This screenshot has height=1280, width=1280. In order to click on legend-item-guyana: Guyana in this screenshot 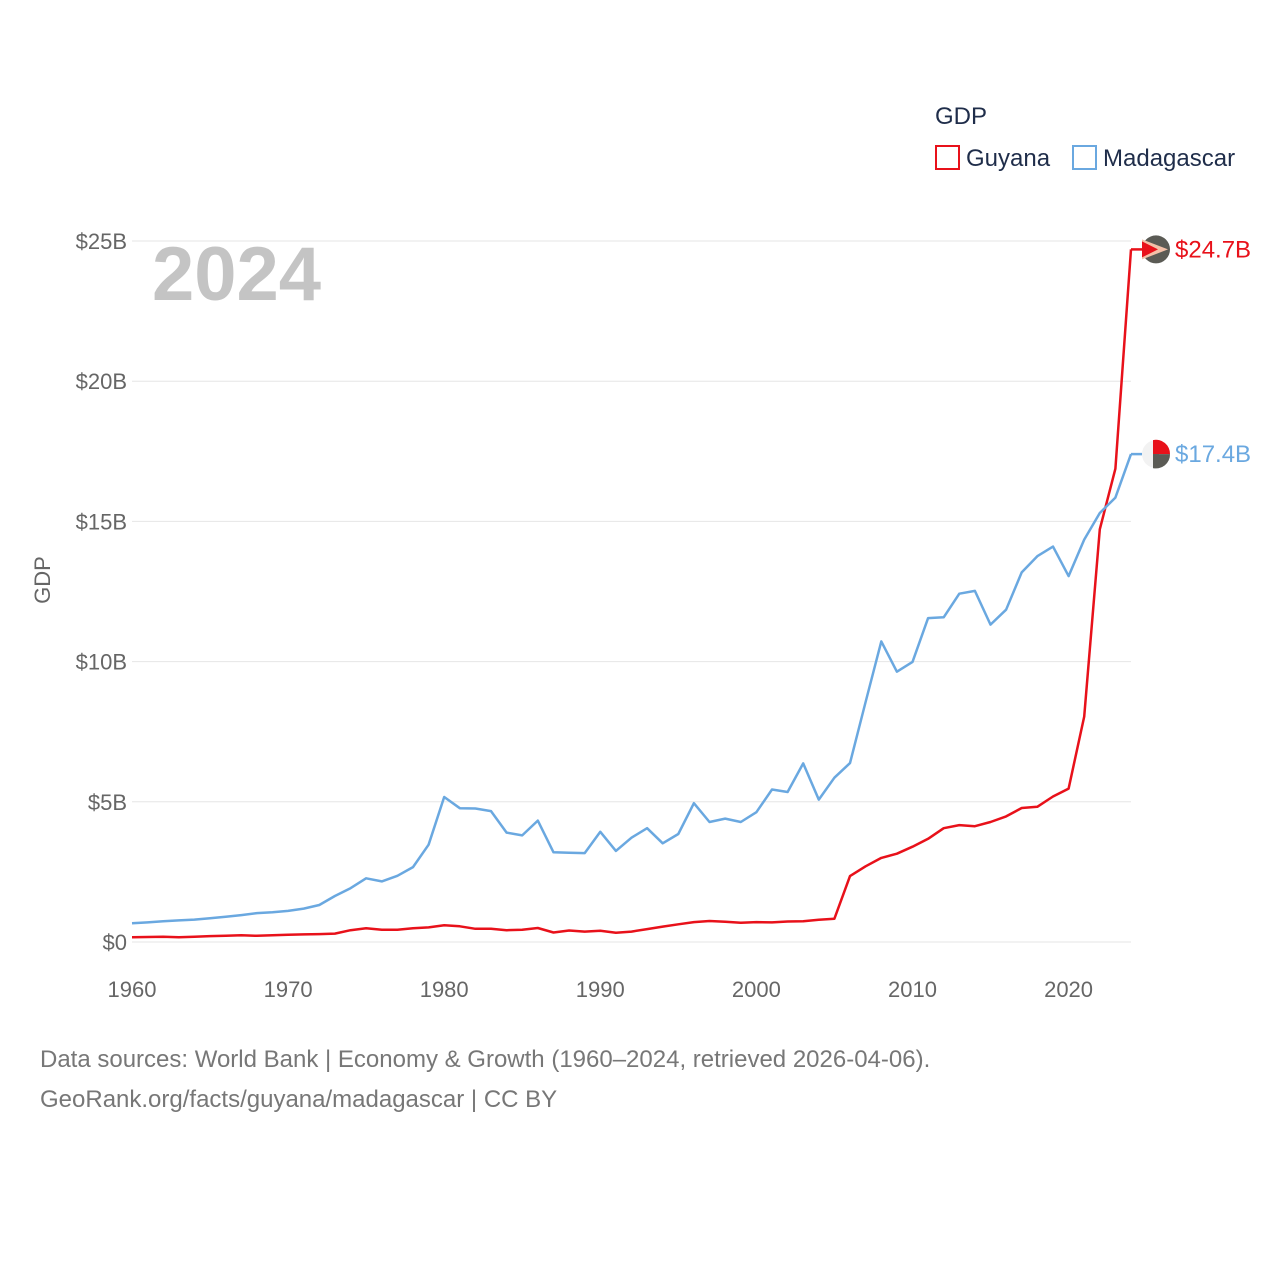, I will do `click(993, 158)`.